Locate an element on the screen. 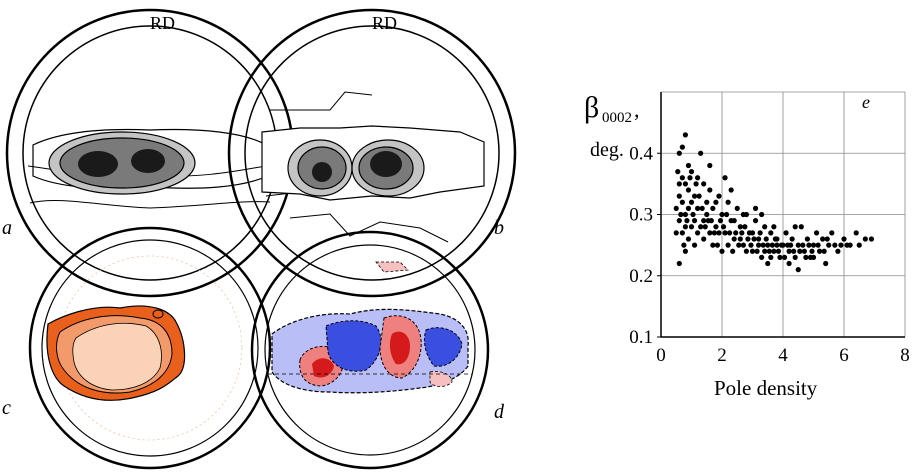 Image resolution: width=912 pixels, height=472 pixels. panel-letter-b: b is located at coordinates (499, 228).